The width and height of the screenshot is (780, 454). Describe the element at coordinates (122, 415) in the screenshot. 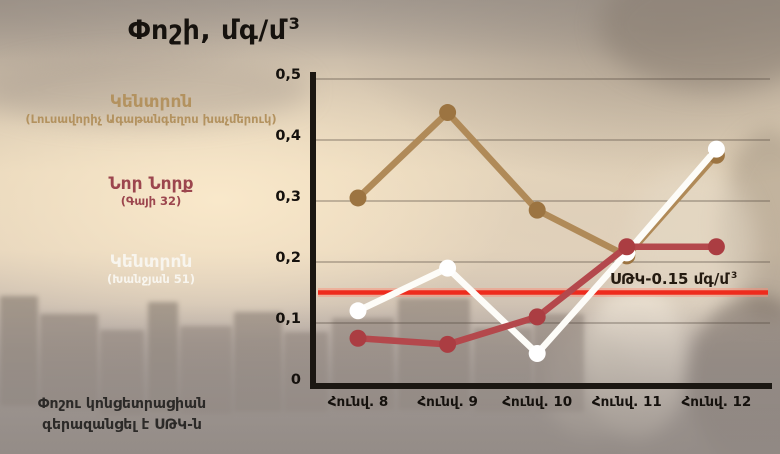

I see `exceedance-note: Փոշու կոնցետրացիան գերազանցել է ՍԹԿ-ն` at that location.